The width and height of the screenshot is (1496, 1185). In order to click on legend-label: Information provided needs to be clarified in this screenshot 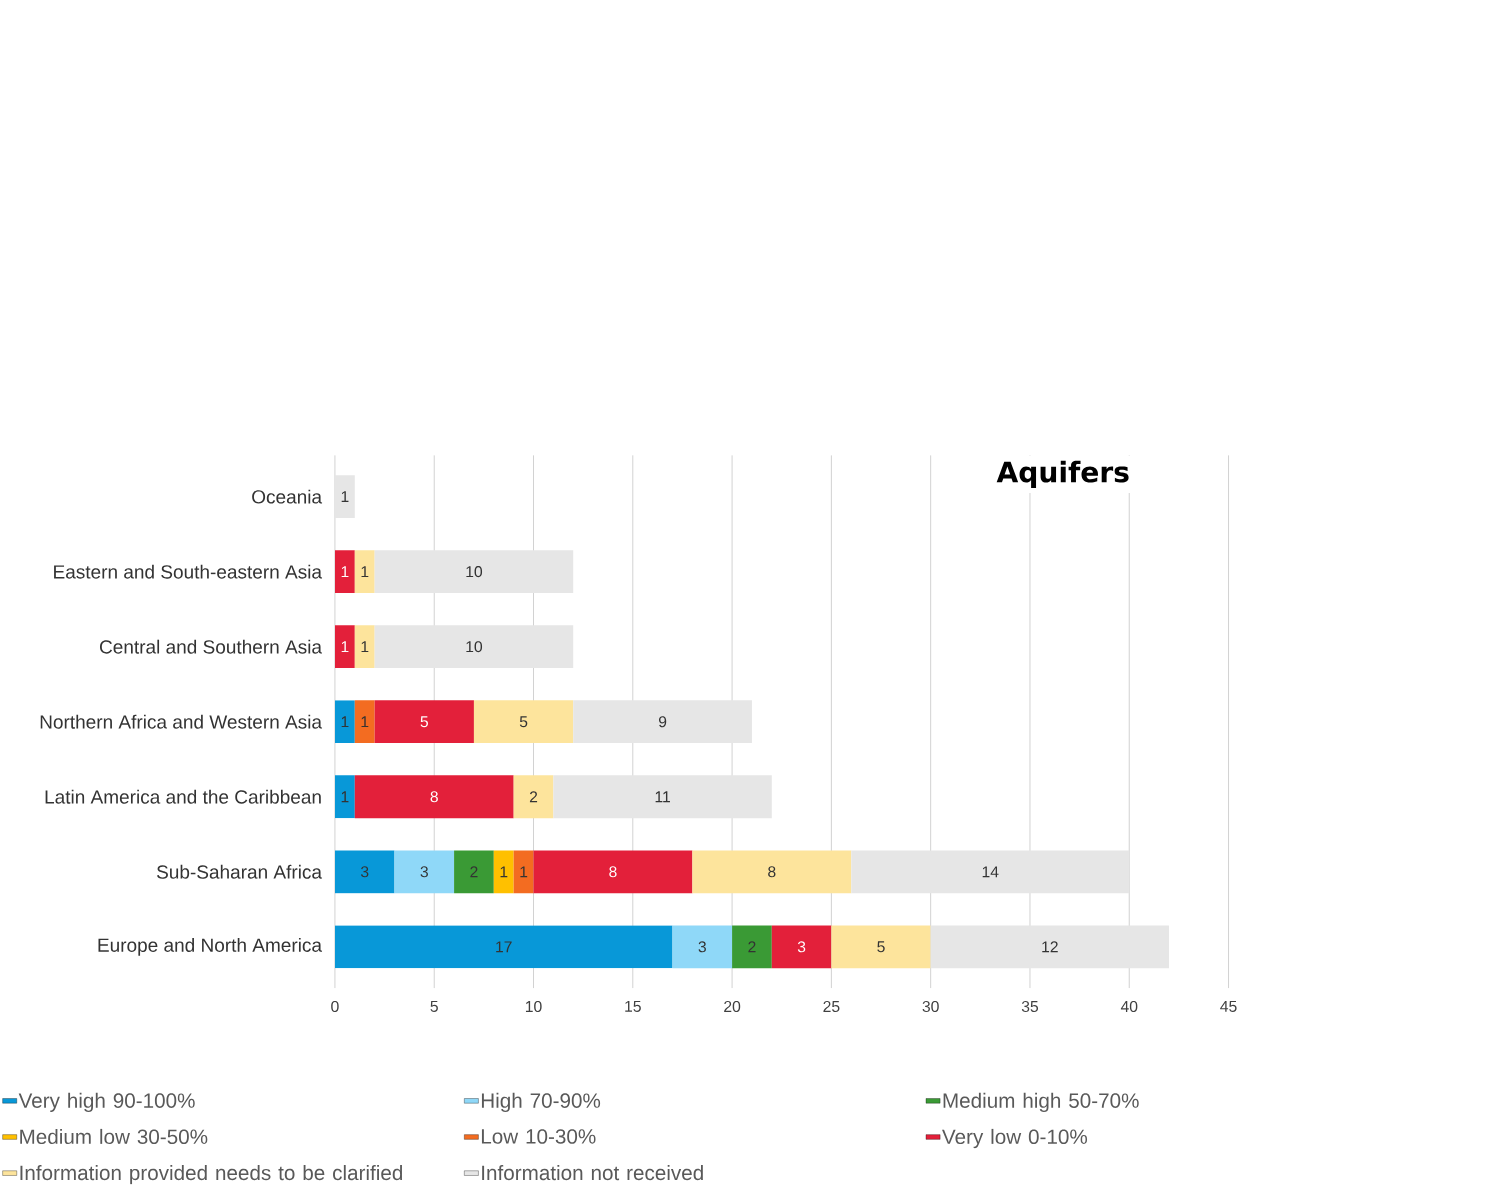, I will do `click(211, 1175)`.